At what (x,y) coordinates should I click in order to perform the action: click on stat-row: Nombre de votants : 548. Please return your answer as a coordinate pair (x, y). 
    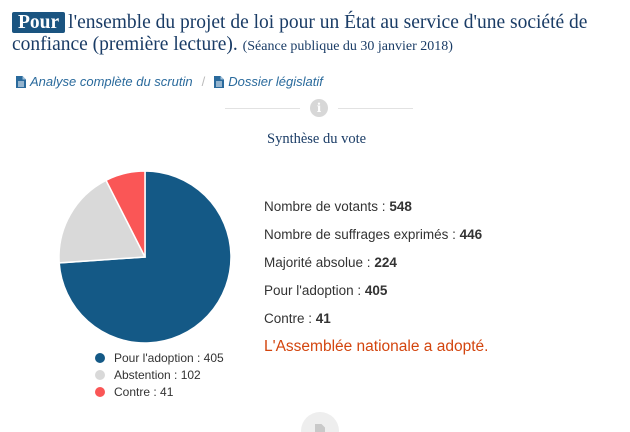
    Looking at the image, I should click on (373, 210).